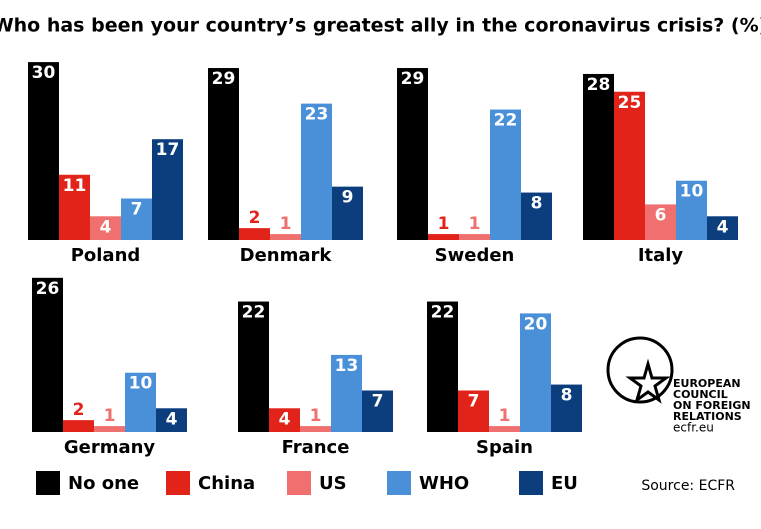  Describe the element at coordinates (504, 447) in the screenshot. I see `category-label: Spain` at that location.